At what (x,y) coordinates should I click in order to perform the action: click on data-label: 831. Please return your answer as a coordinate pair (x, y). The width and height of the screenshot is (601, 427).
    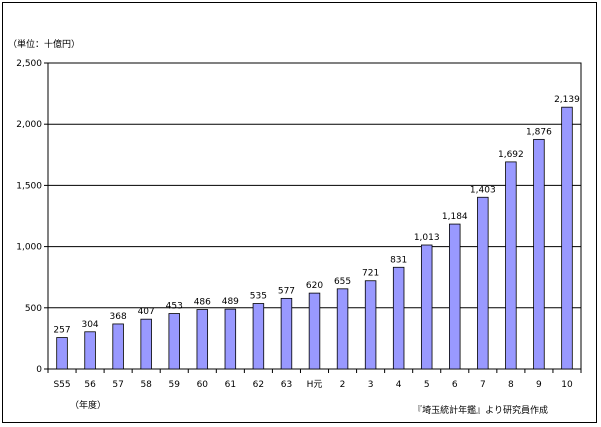
    Looking at the image, I should click on (398, 260).